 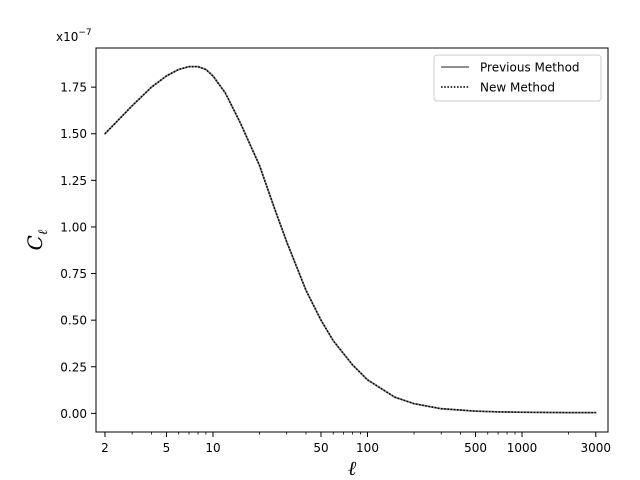 What do you see at coordinates (105, 448) in the screenshot?
I see `x-tick-label: 2` at bounding box center [105, 448].